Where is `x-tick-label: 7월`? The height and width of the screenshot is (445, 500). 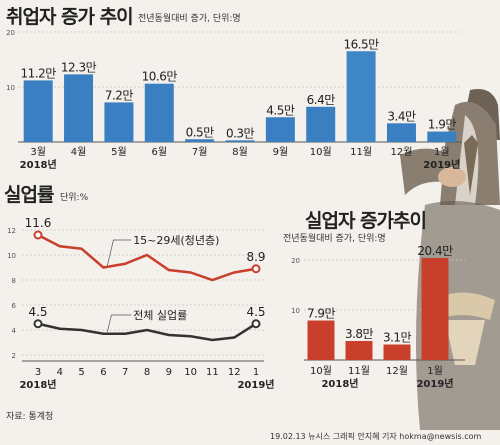 x-tick-label: 7월 is located at coordinates (200, 152).